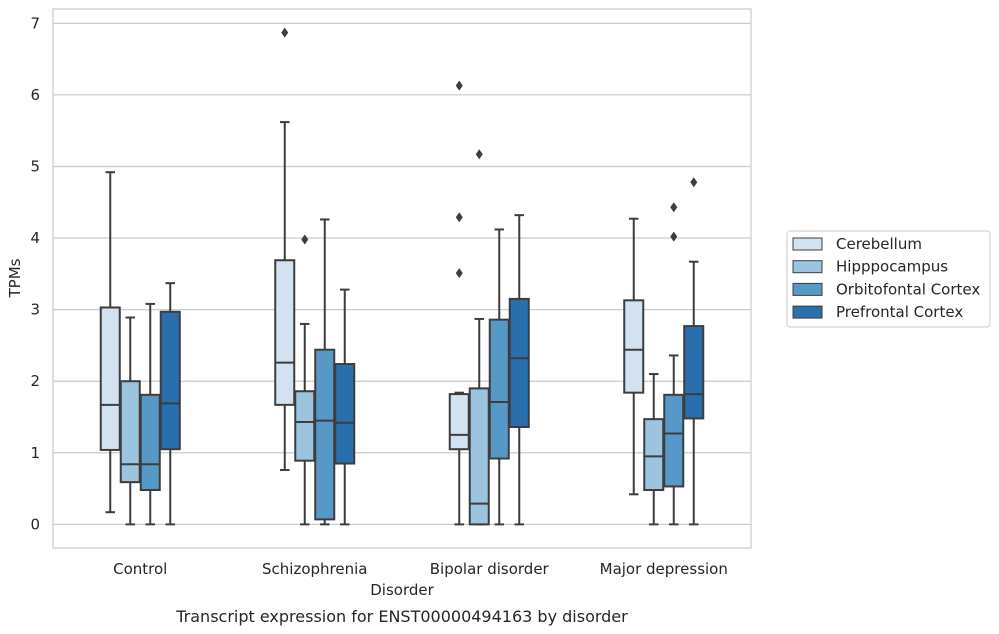 Image resolution: width=999 pixels, height=634 pixels. Describe the element at coordinates (402, 590) in the screenshot. I see `x-axis-label: Disorder` at that location.